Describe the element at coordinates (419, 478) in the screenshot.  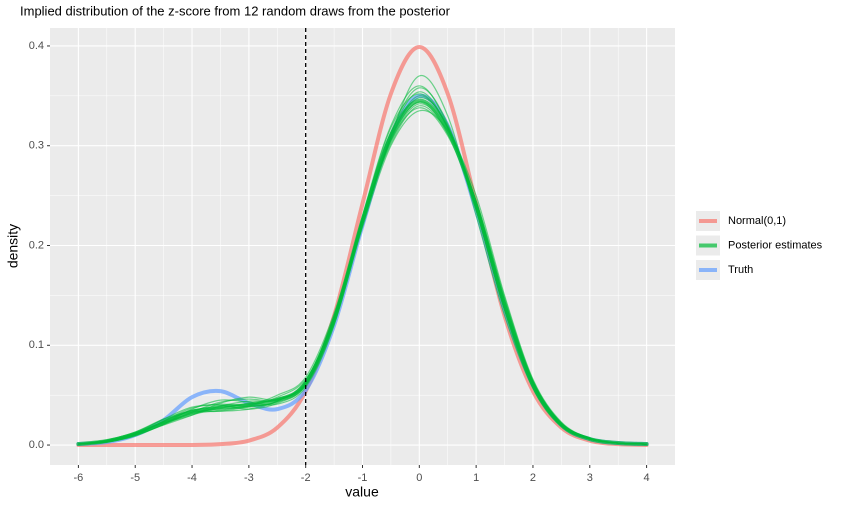
I see `x-tick-label: 0` at that location.